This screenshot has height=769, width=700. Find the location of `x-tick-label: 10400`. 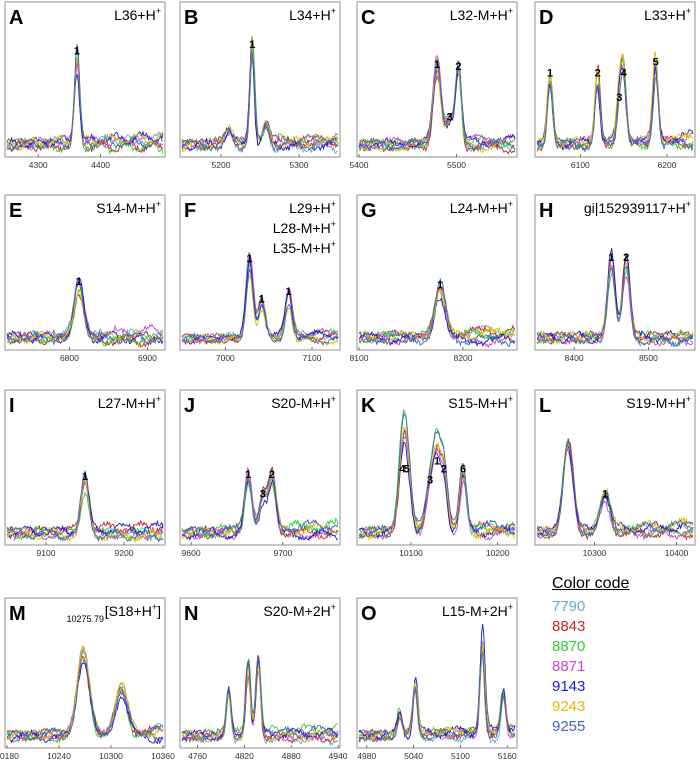

x-tick-label: 10400 is located at coordinates (677, 553).